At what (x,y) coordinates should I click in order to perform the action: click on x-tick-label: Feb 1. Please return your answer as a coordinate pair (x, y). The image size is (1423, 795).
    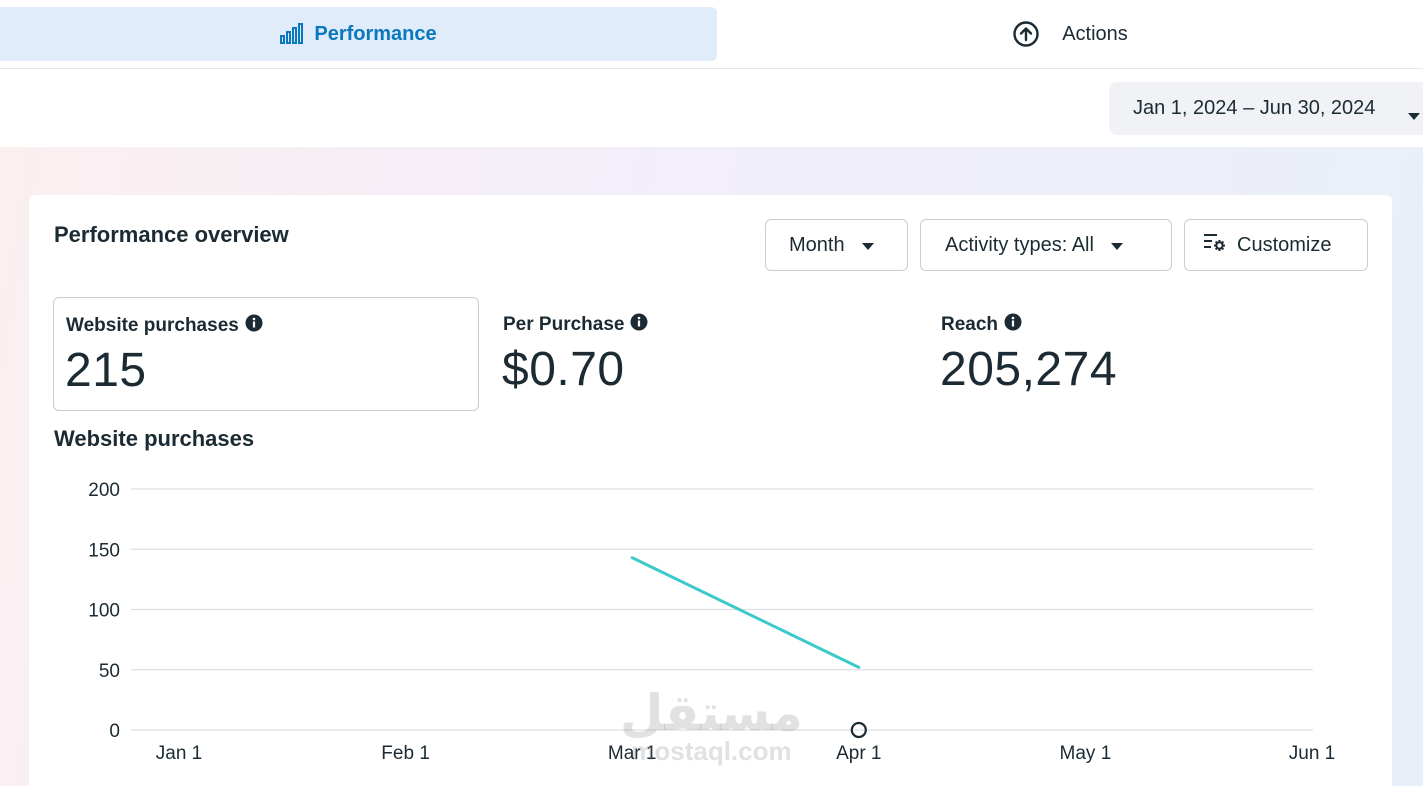
    Looking at the image, I should click on (405, 753).